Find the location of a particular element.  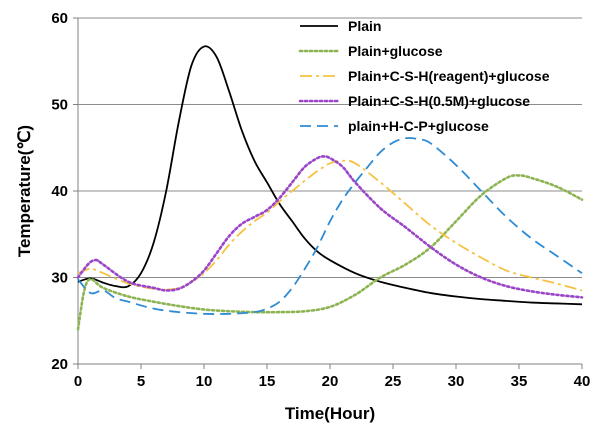

x-tick-label: 20 is located at coordinates (330, 381).